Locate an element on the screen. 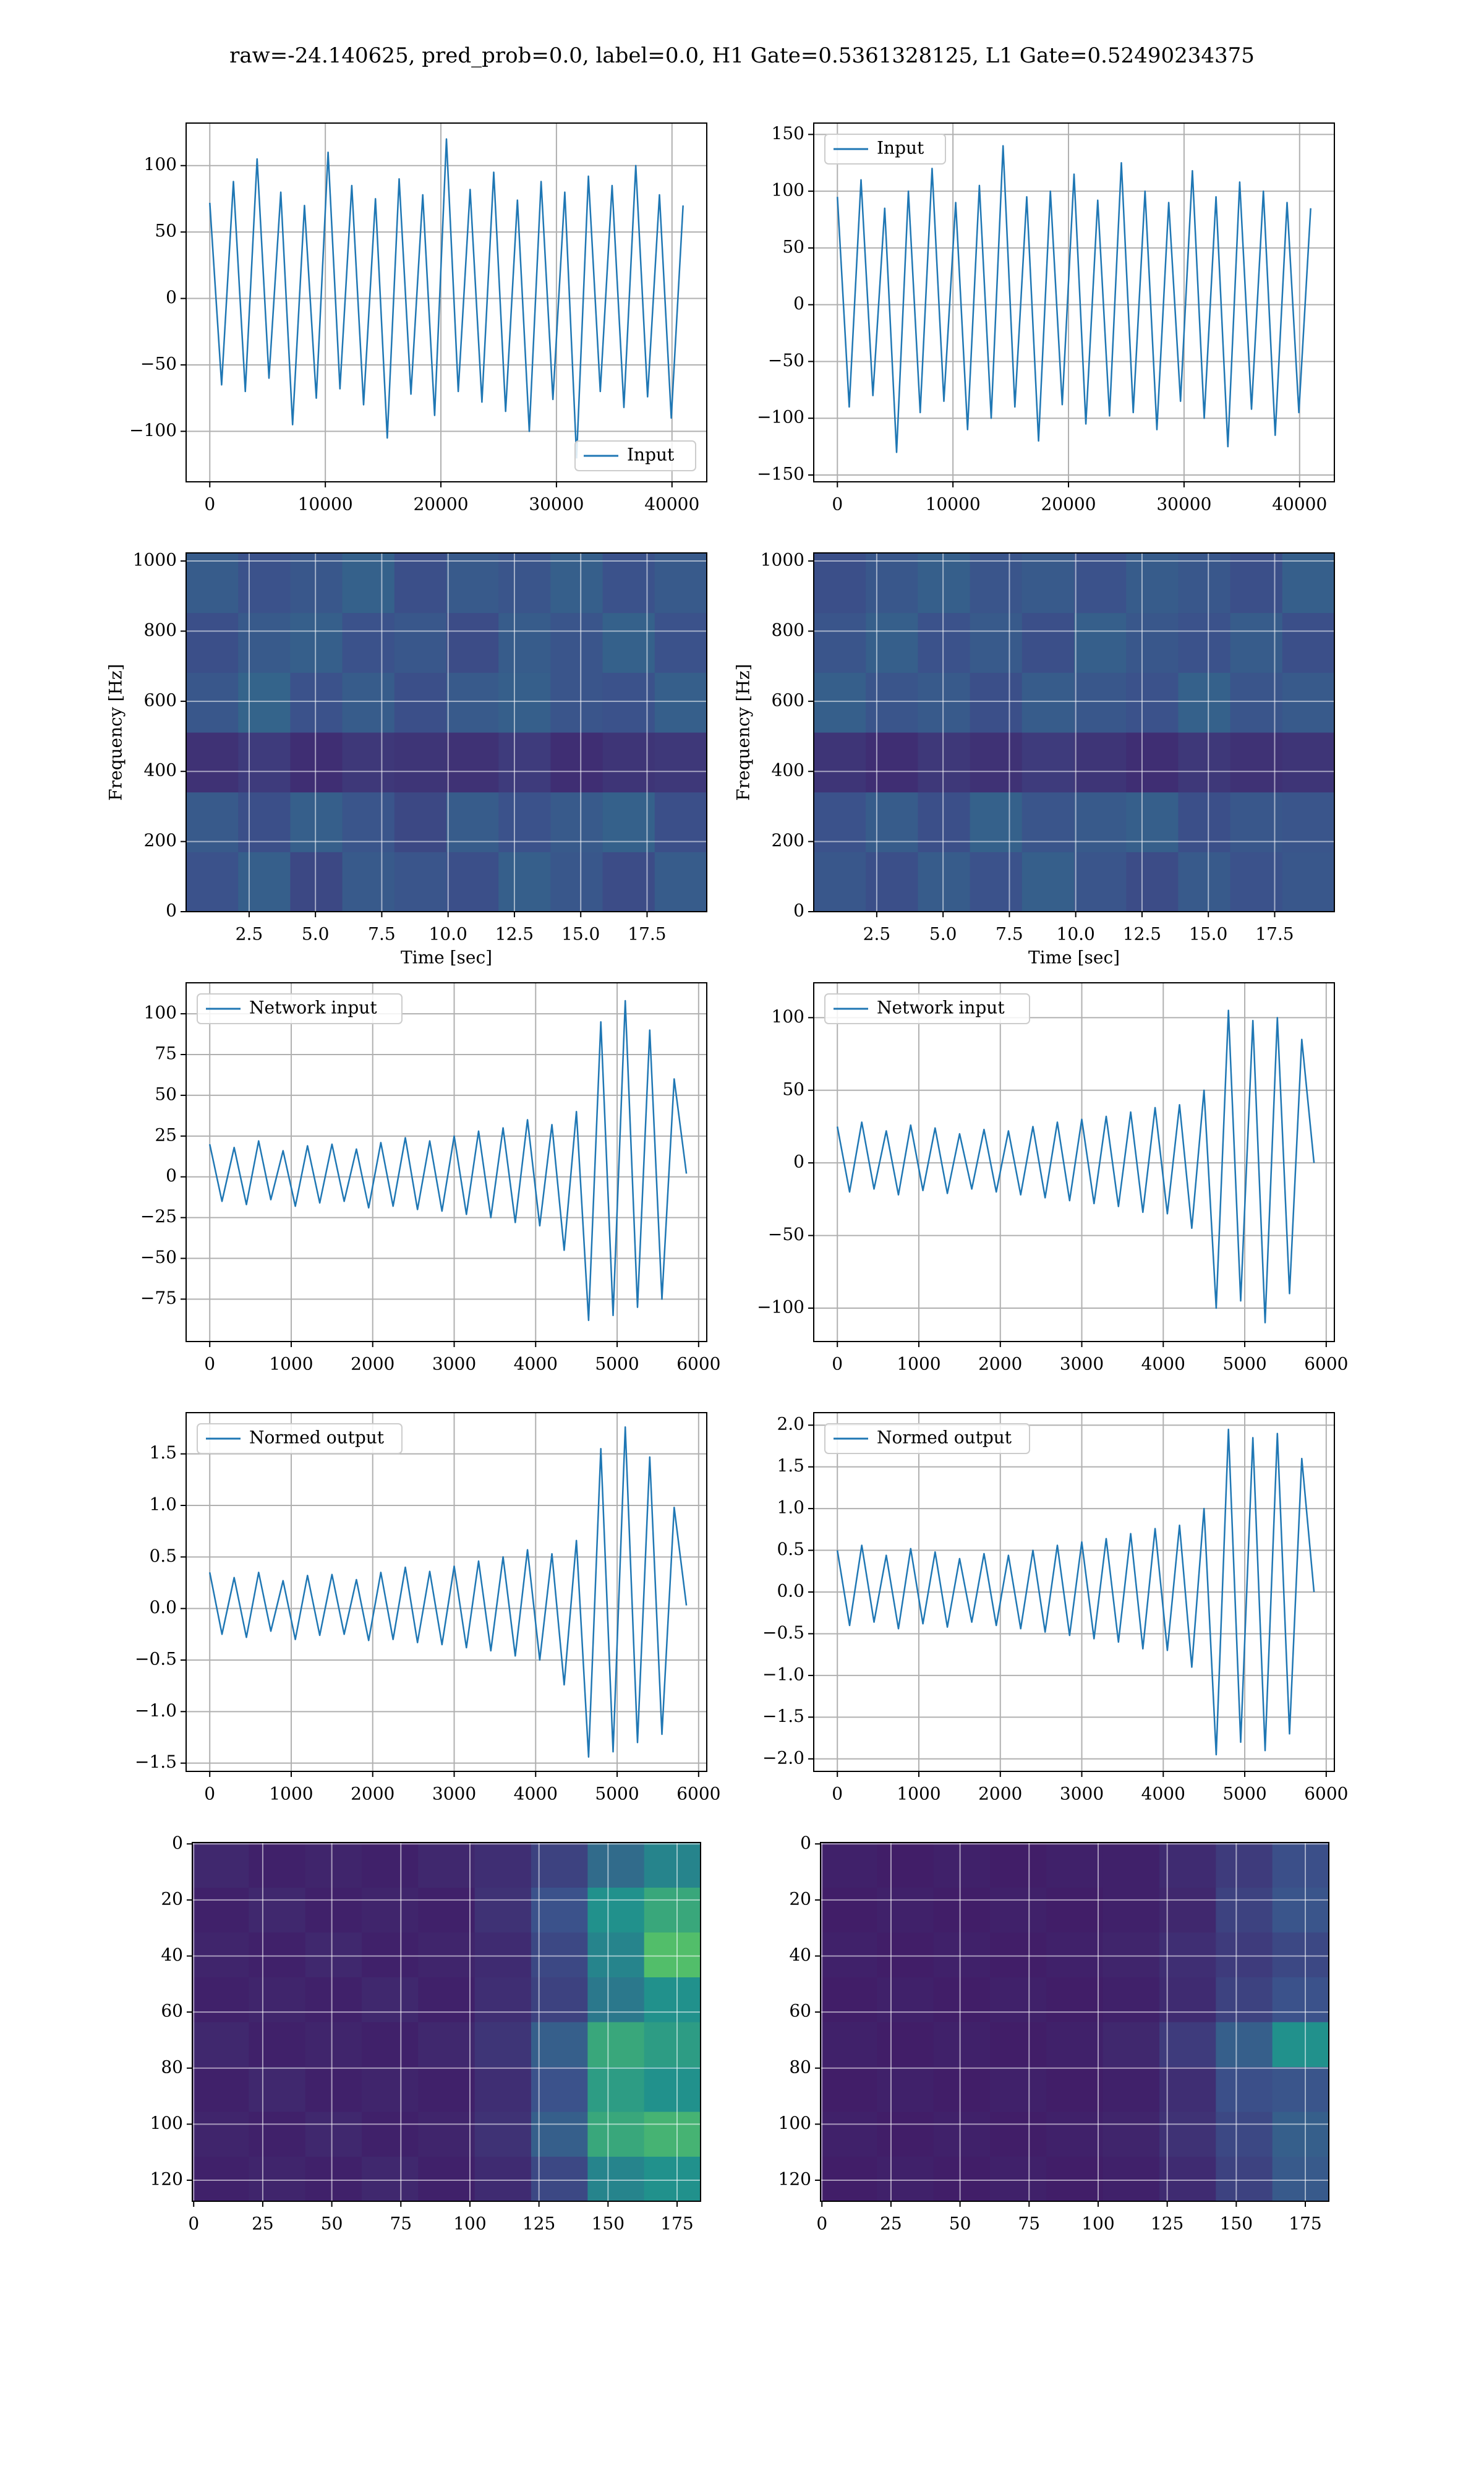 This screenshot has width=1484, height=2474. x-tick-label: 10000 is located at coordinates (953, 504).